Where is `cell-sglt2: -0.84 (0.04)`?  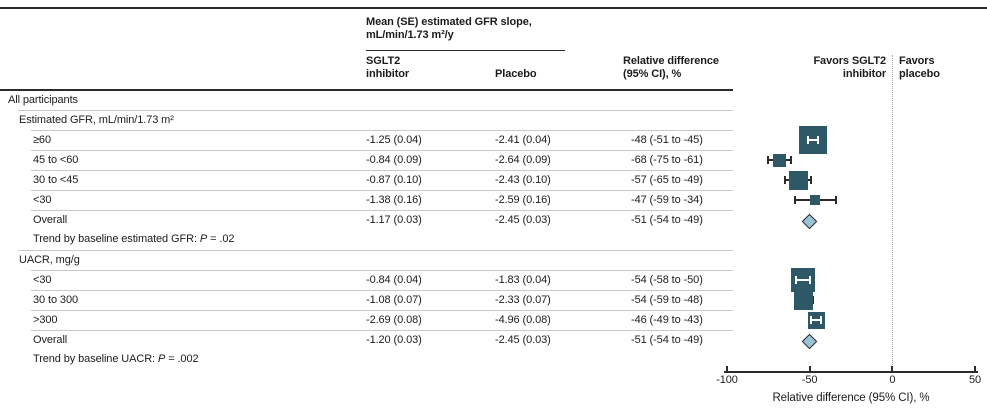
cell-sglt2: -0.84 (0.04) is located at coordinates (394, 280).